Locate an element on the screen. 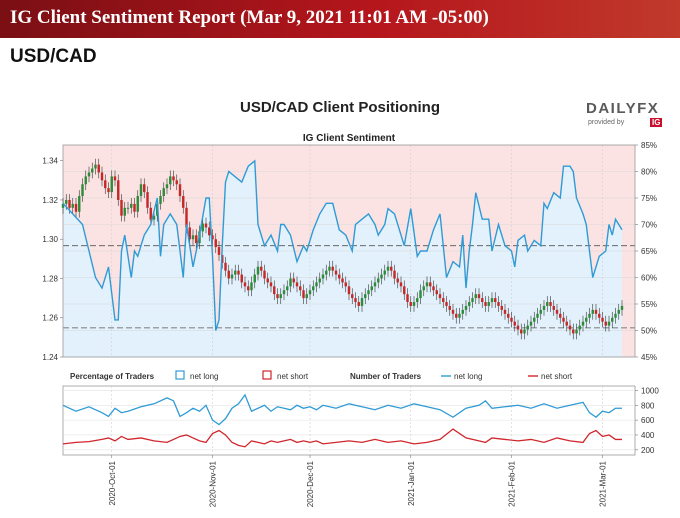 The width and height of the screenshot is (680, 518). count-tick-label: 800 is located at coordinates (648, 405).